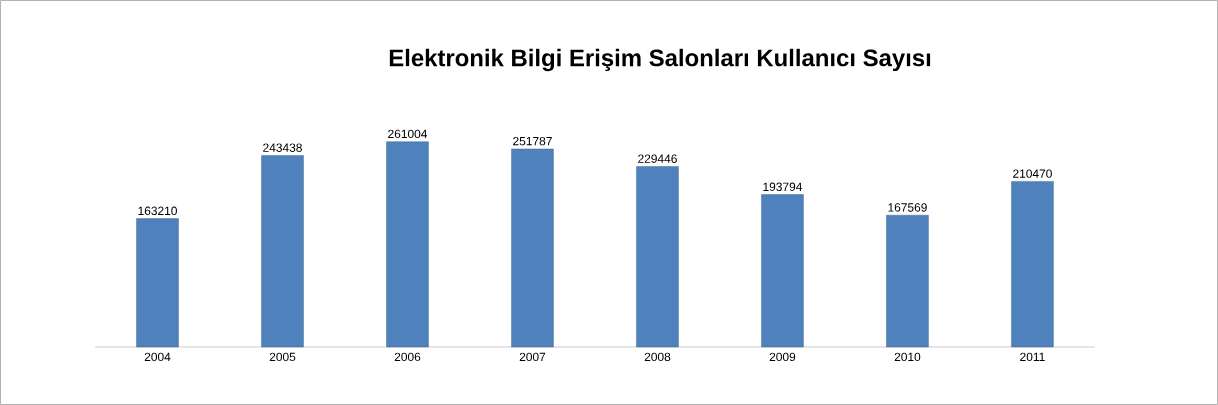 This screenshot has width=1218, height=405. I want to click on data-label: 163210, so click(157, 211).